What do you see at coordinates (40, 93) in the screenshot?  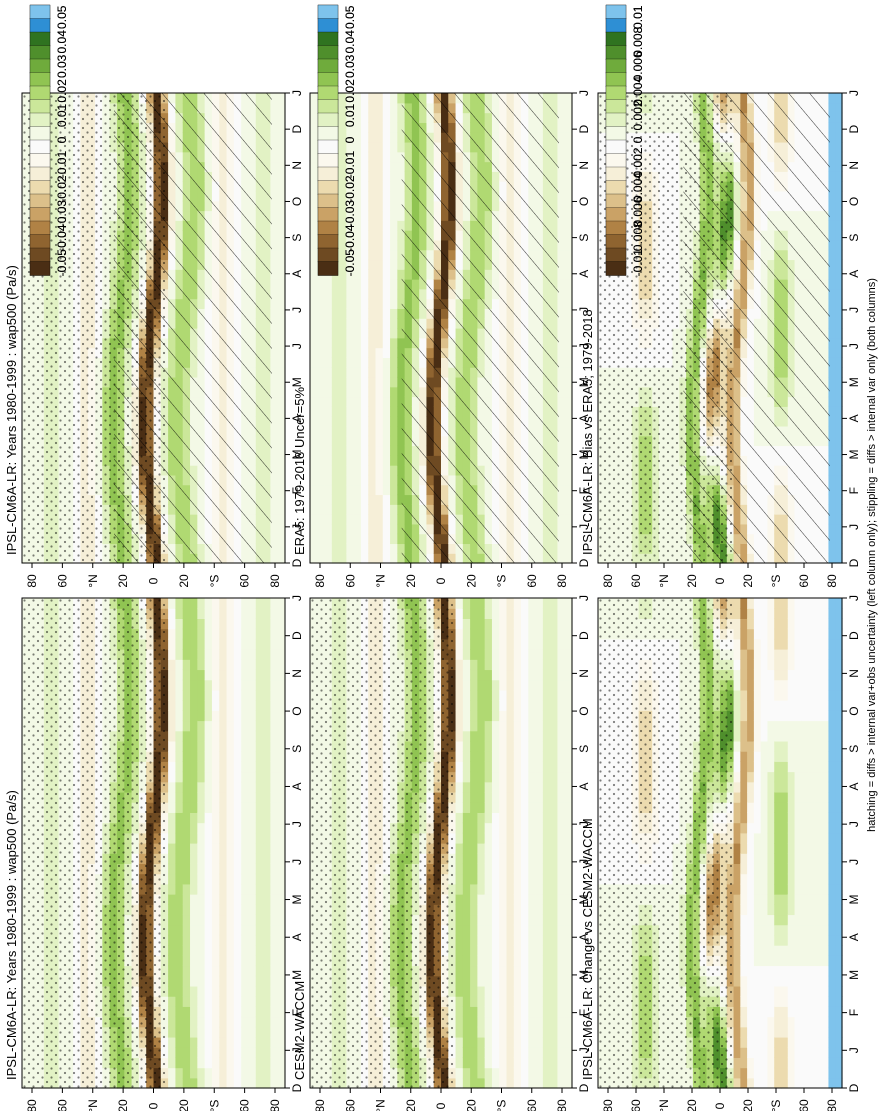 I see `colorbar-cell` at bounding box center [40, 93].